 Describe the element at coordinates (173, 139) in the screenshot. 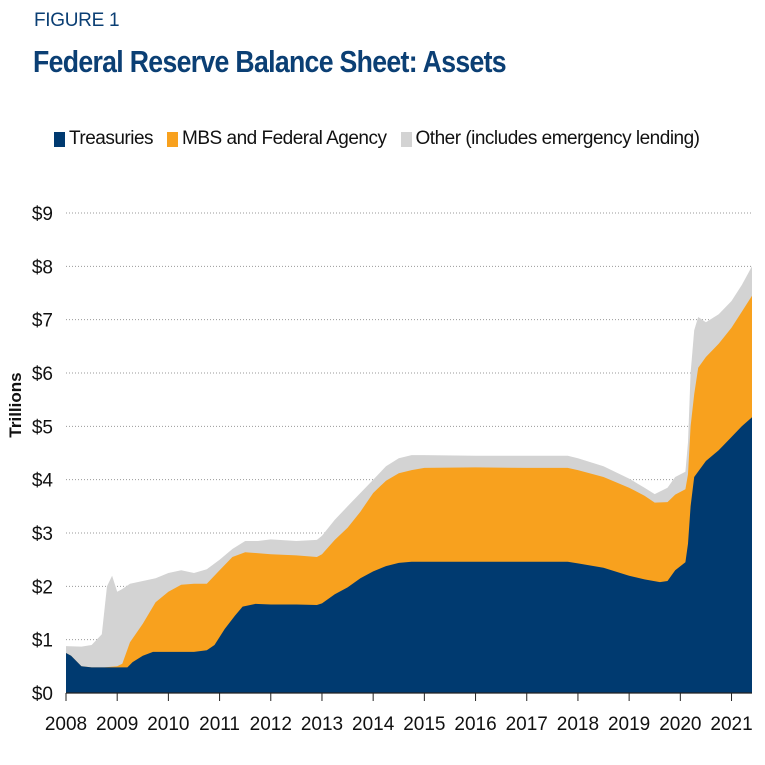

I see `legend-swatch-mbs` at that location.